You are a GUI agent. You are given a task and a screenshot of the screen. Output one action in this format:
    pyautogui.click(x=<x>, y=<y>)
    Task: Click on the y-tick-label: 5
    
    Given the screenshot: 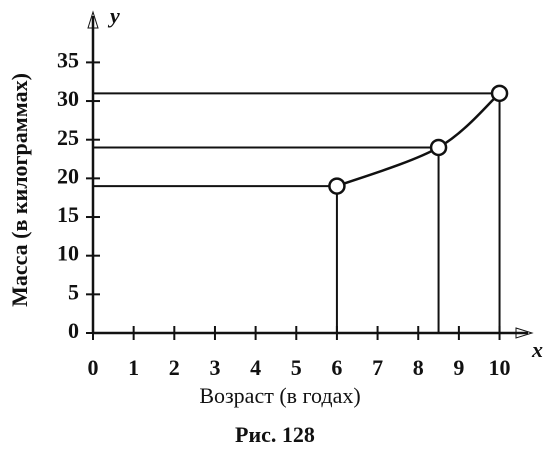 What is the action you would take?
    pyautogui.click(x=73, y=291)
    